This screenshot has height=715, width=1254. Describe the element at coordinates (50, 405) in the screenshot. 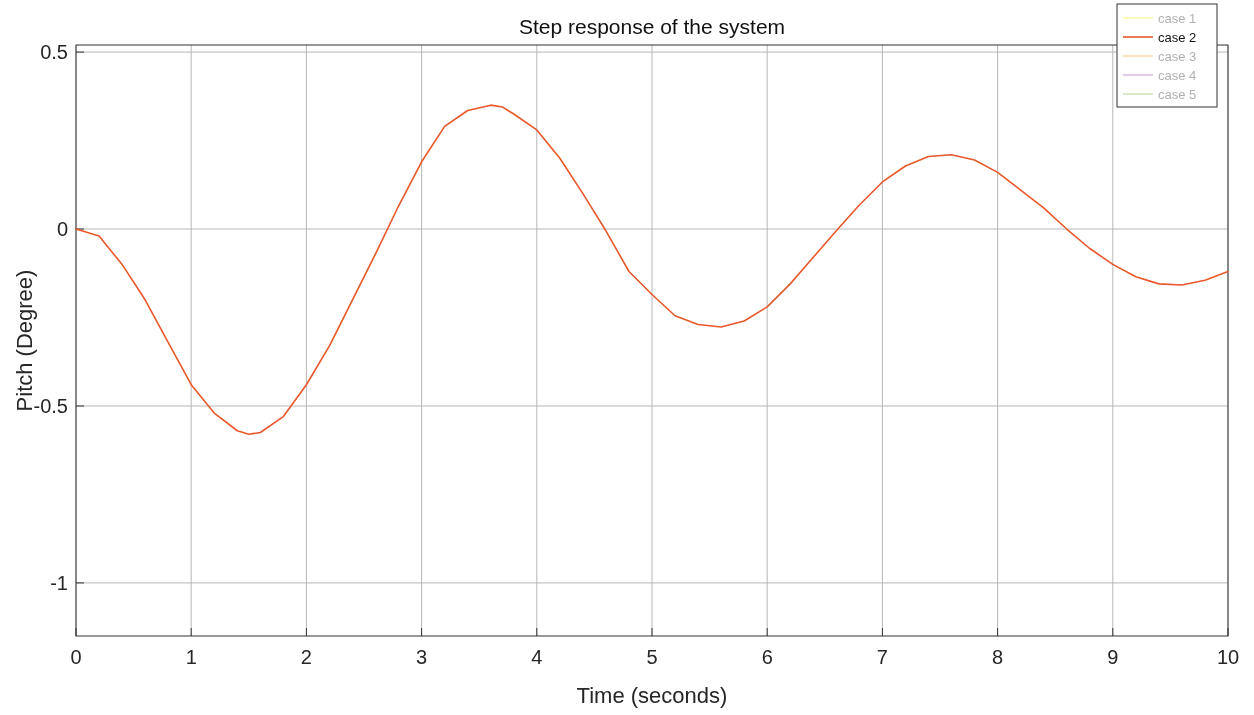

I see `y-tick-label: -0.5` at that location.